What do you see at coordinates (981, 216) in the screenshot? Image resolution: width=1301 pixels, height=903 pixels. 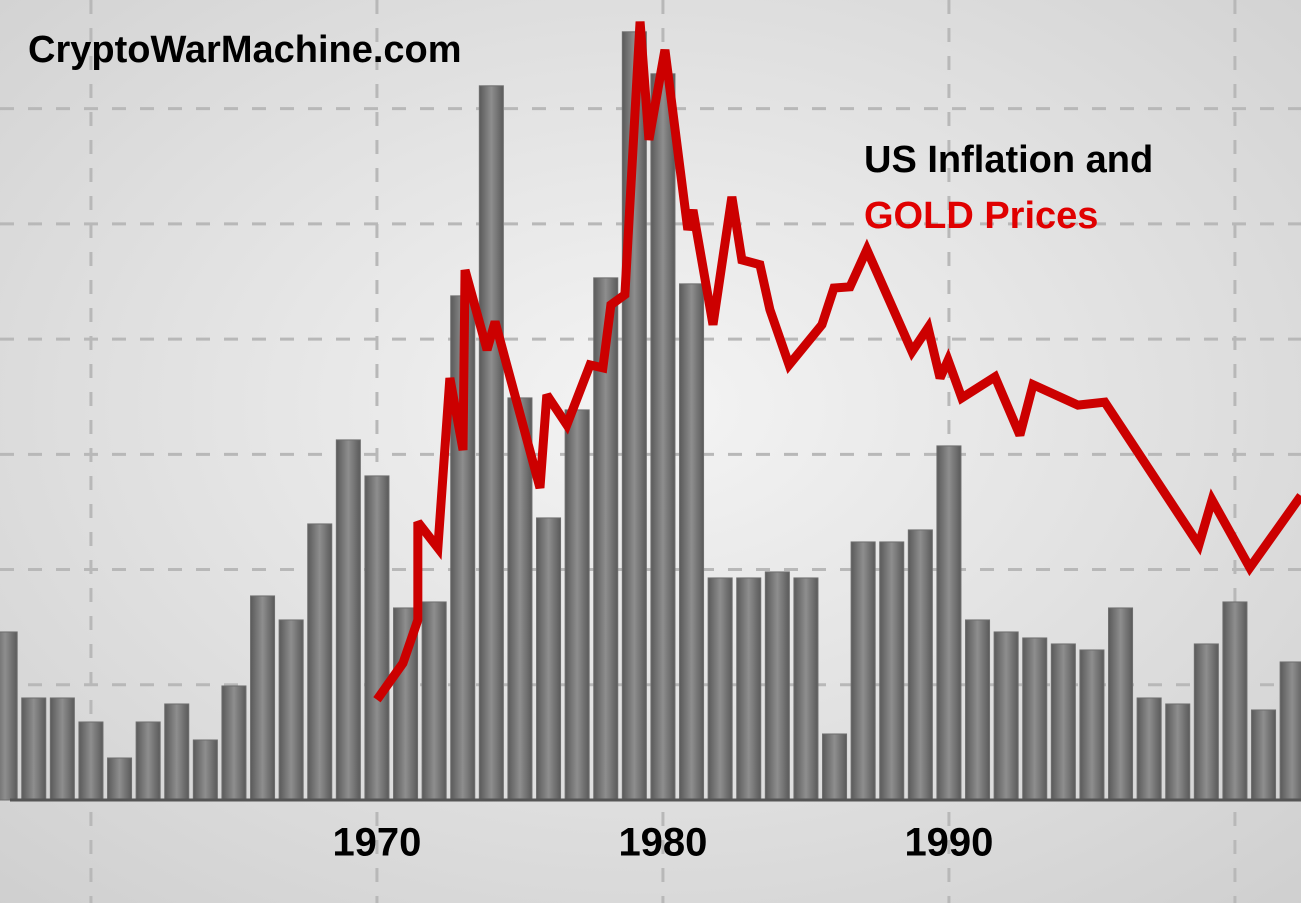 I see `chart-title: GOLD Prices` at bounding box center [981, 216].